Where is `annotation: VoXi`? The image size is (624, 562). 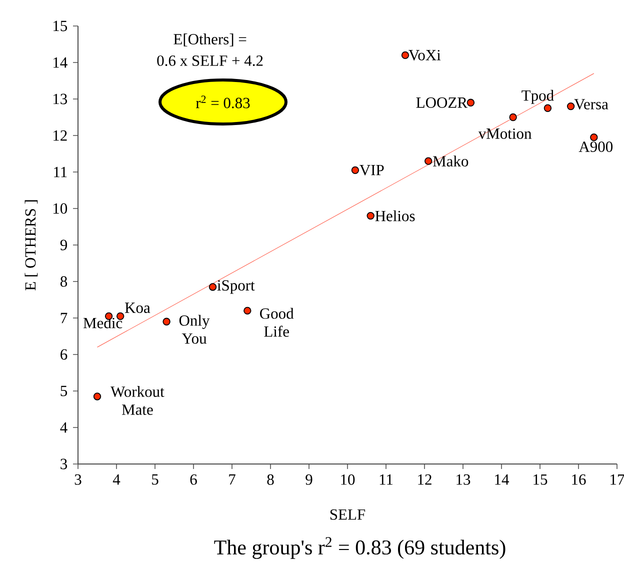
annotation: VoXi is located at coordinates (424, 55).